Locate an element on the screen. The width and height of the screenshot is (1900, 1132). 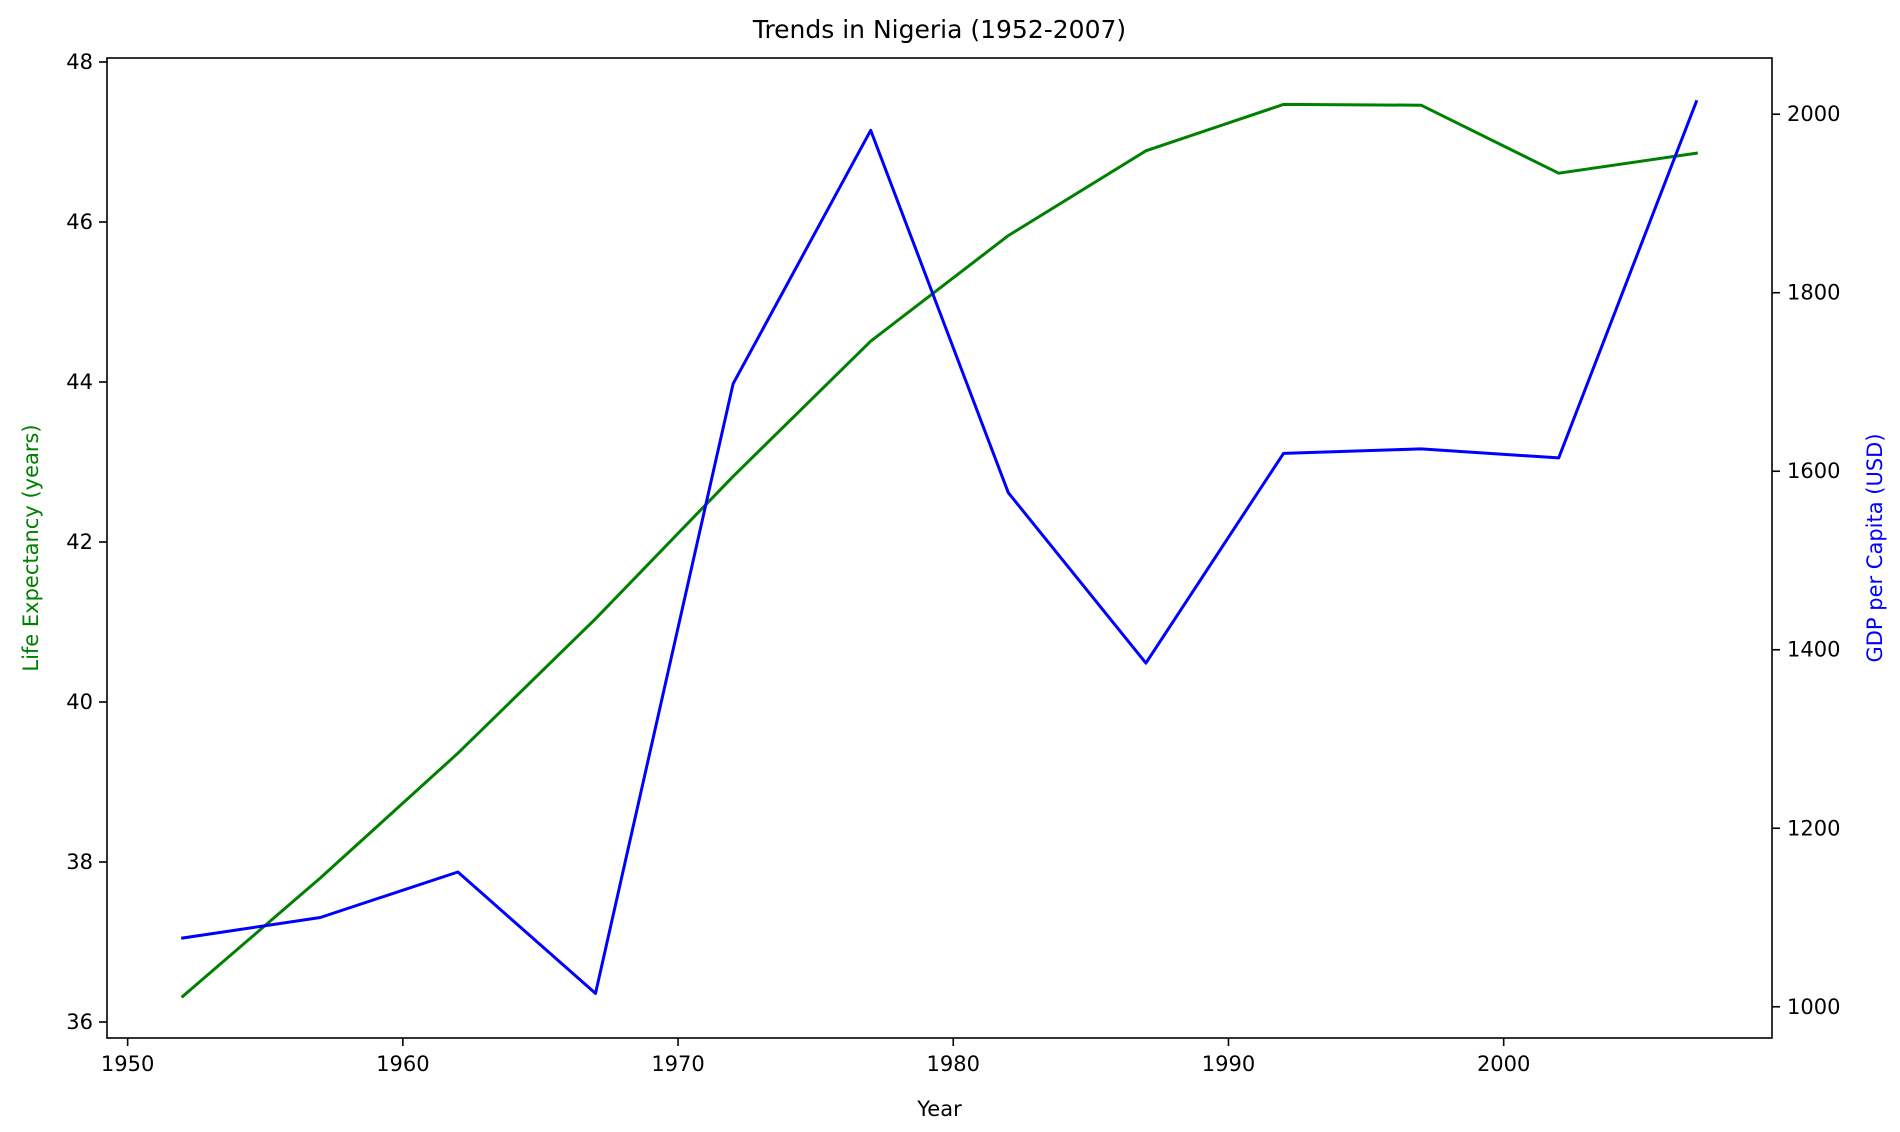
right-y-tick-label: 1600 is located at coordinates (1813, 471).